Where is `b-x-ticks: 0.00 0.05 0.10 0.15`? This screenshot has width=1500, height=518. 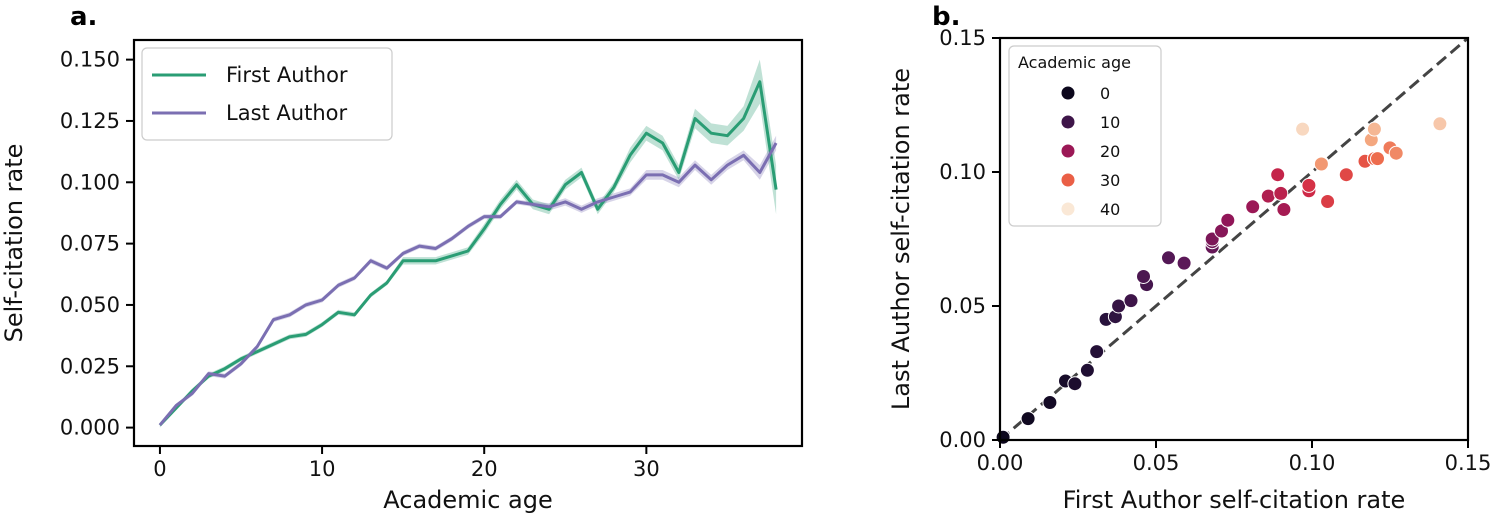 b-x-ticks: 0.00 0.05 0.10 0.15 is located at coordinates (1234, 457).